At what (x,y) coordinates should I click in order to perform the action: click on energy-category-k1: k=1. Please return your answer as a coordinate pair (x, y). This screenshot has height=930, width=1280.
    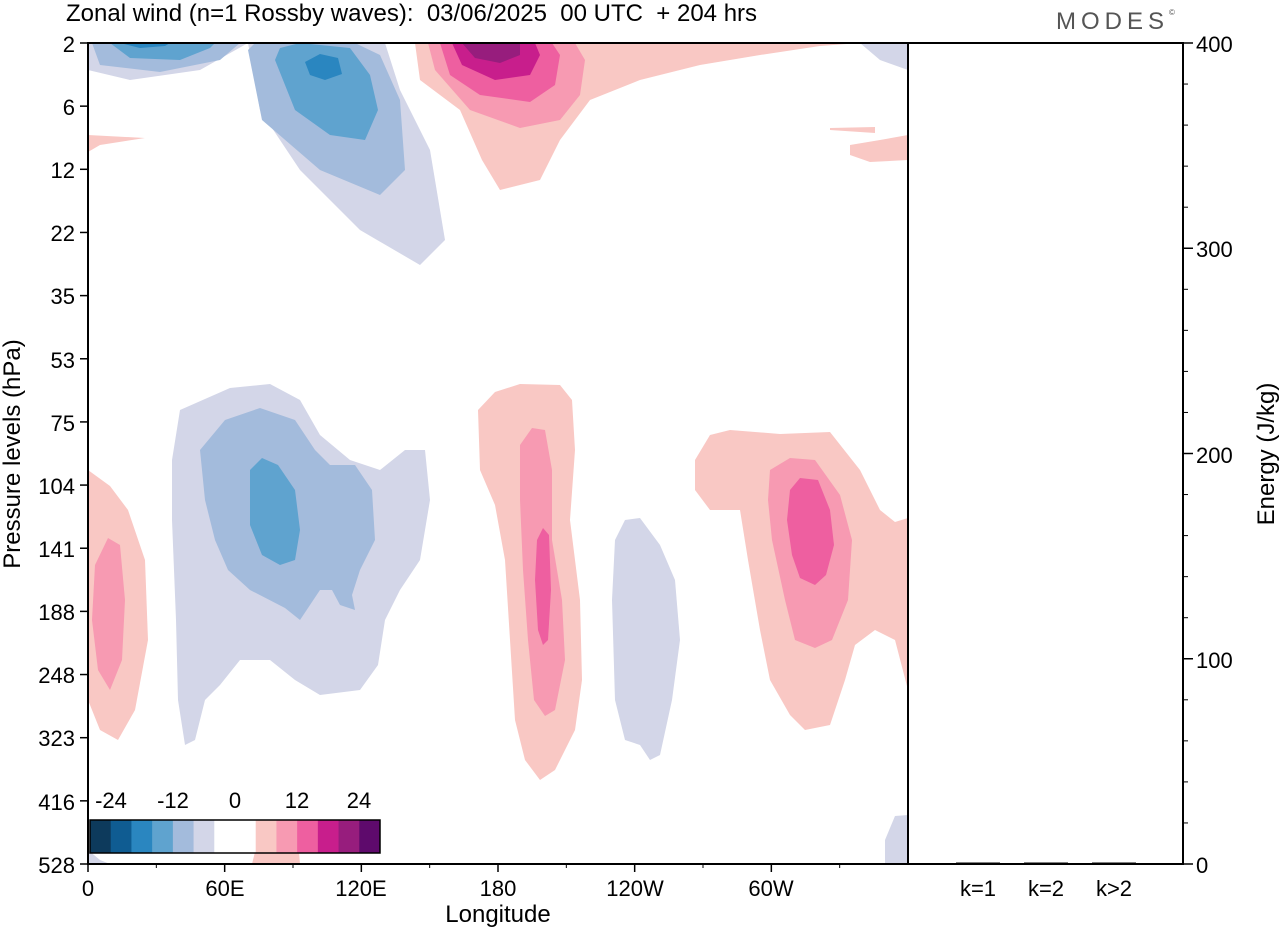
    Looking at the image, I should click on (978, 888).